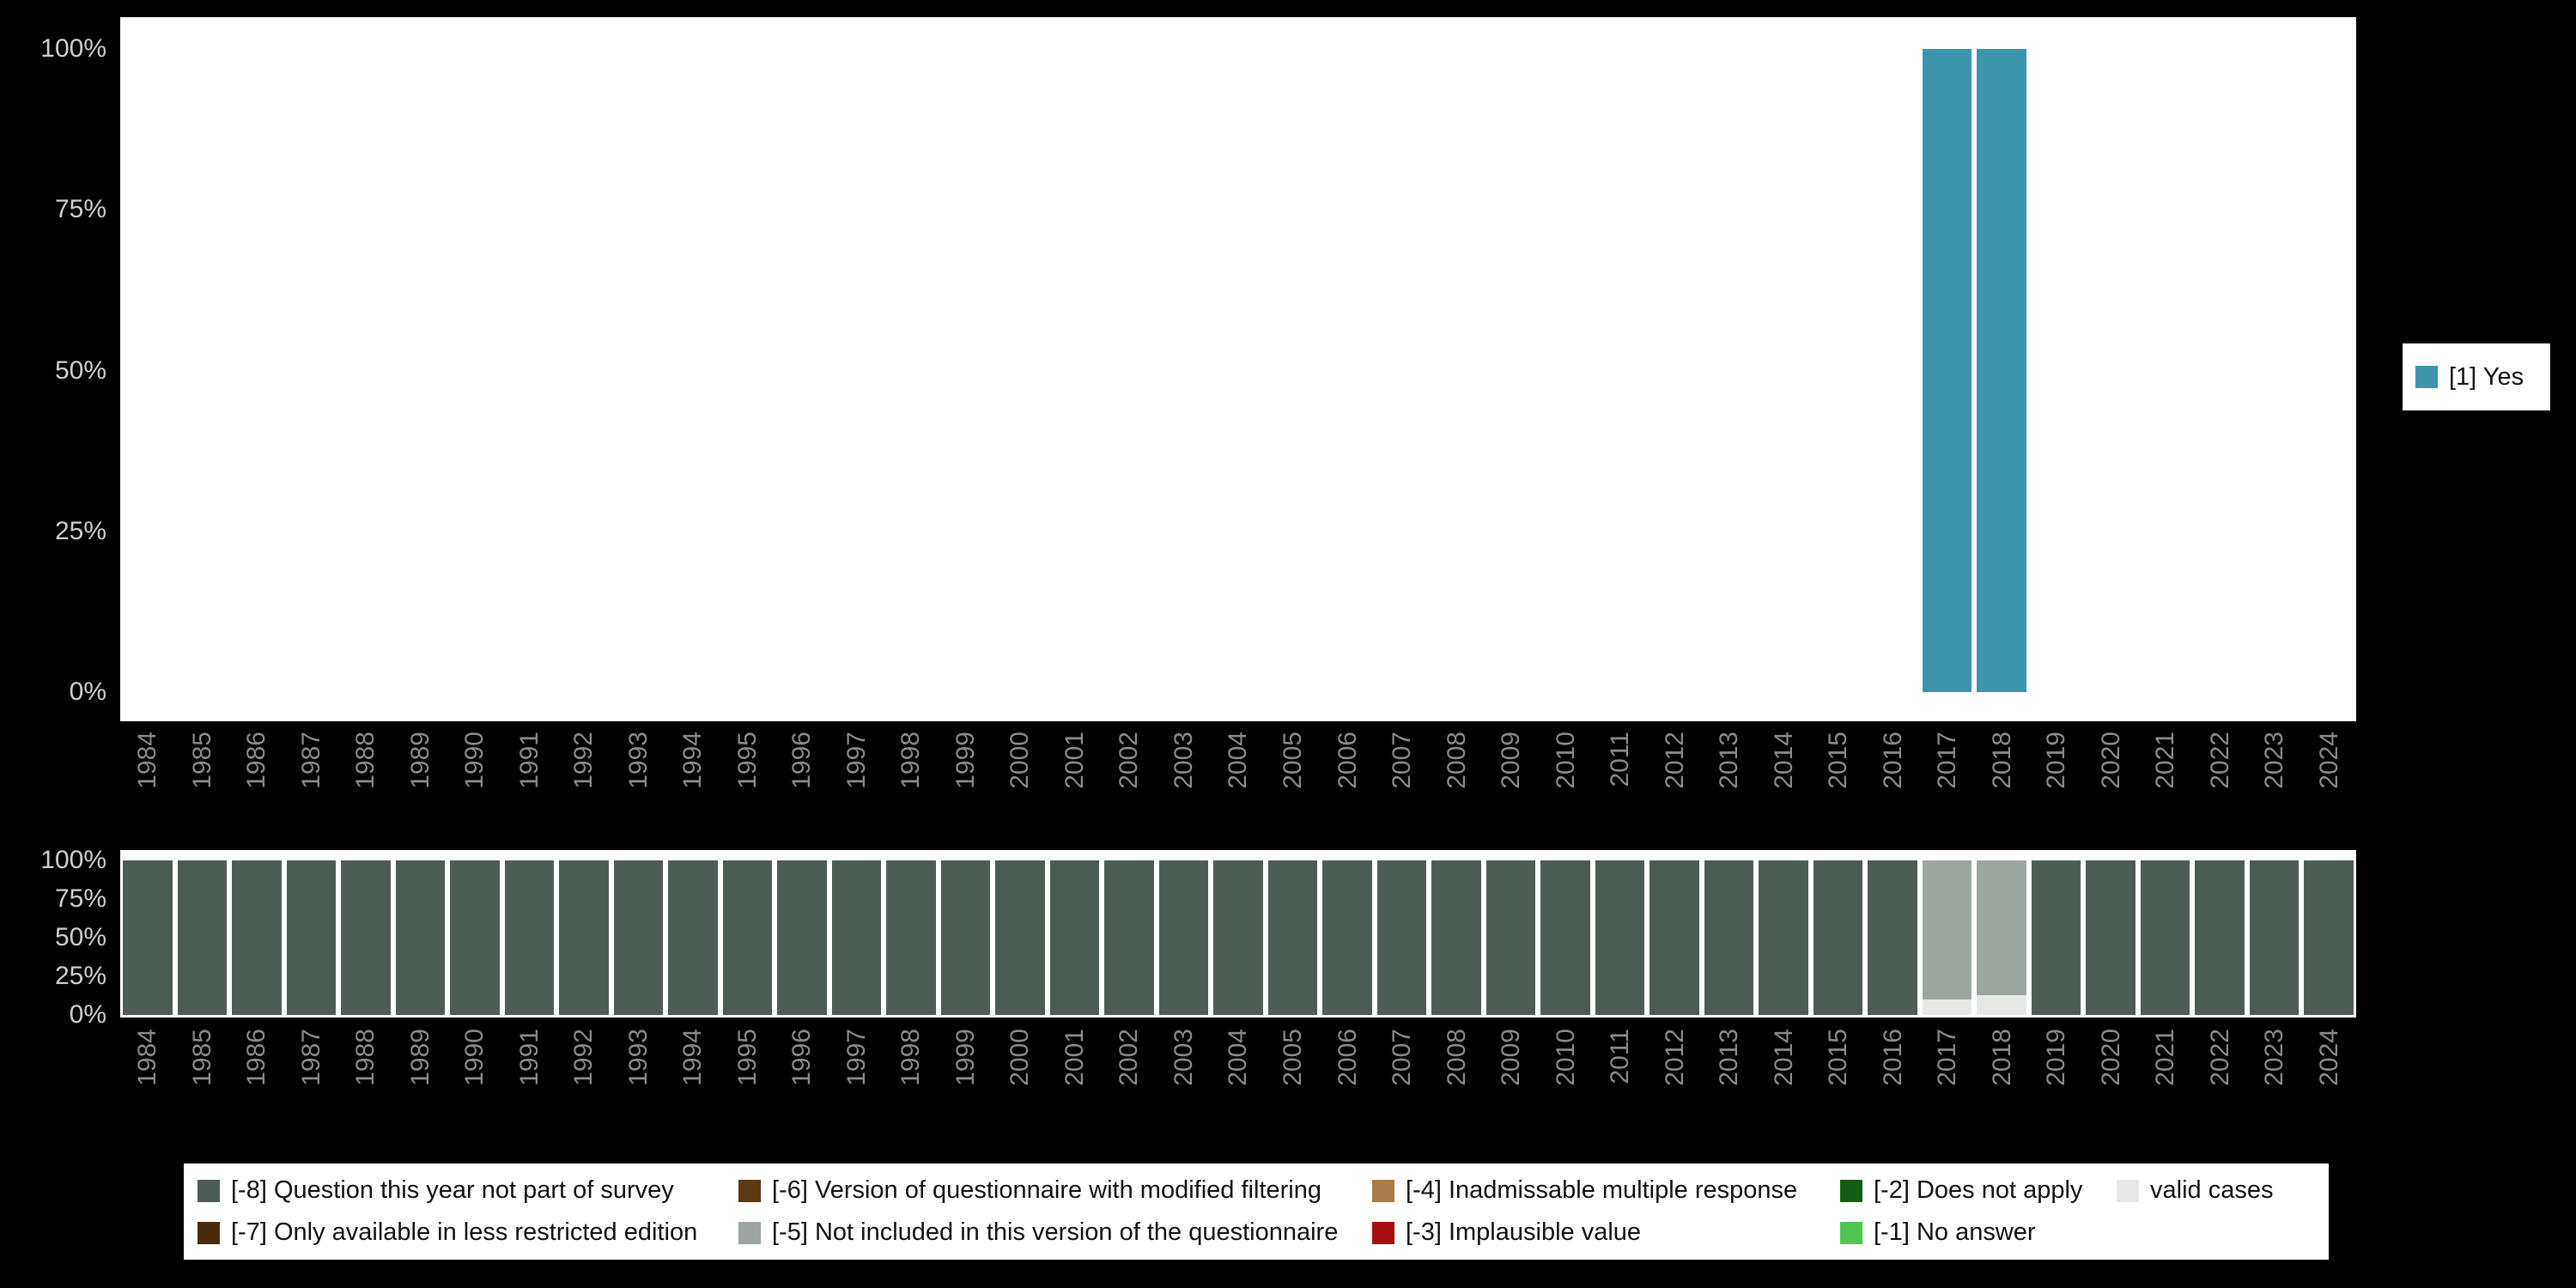 The width and height of the screenshot is (2576, 1288). What do you see at coordinates (148, 760) in the screenshot?
I see `x-tick-text: 1984` at bounding box center [148, 760].